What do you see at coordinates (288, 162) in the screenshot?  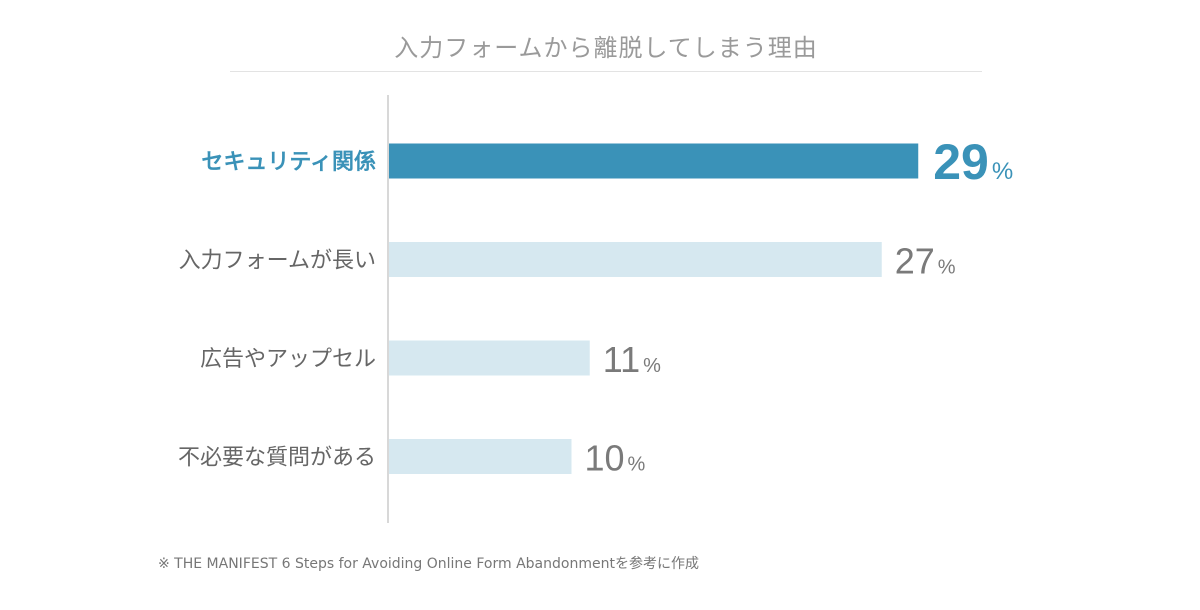 I see `category-label: セキュリティ関係` at bounding box center [288, 162].